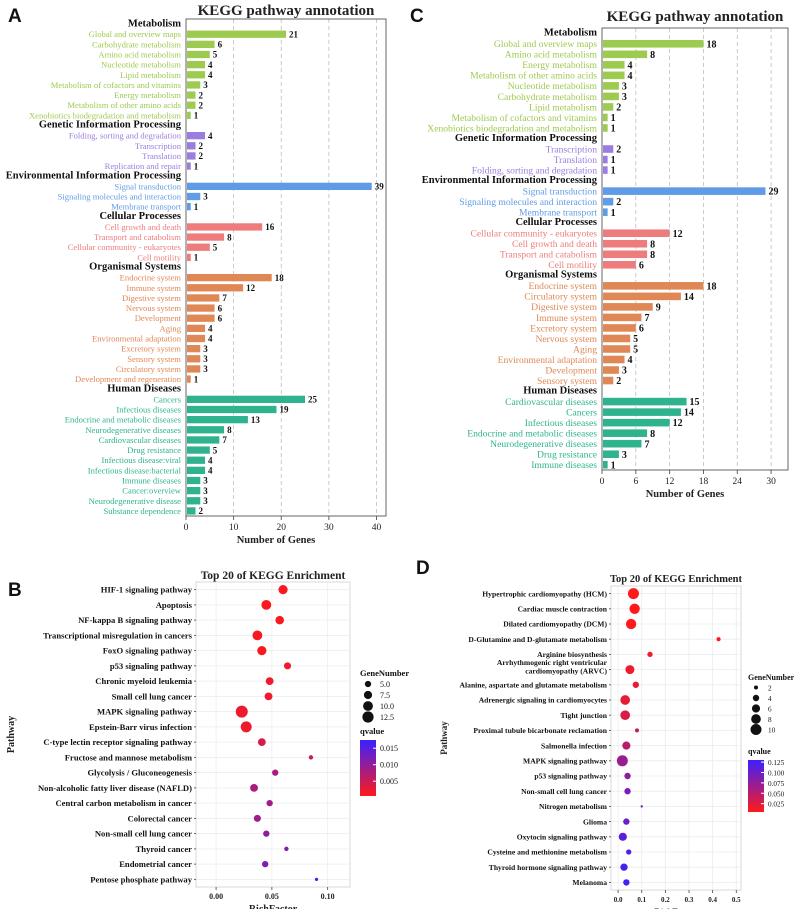 This screenshot has height=914, width=796. Describe the element at coordinates (387, 717) in the screenshot. I see `size-legend-label: 12.5` at that location.